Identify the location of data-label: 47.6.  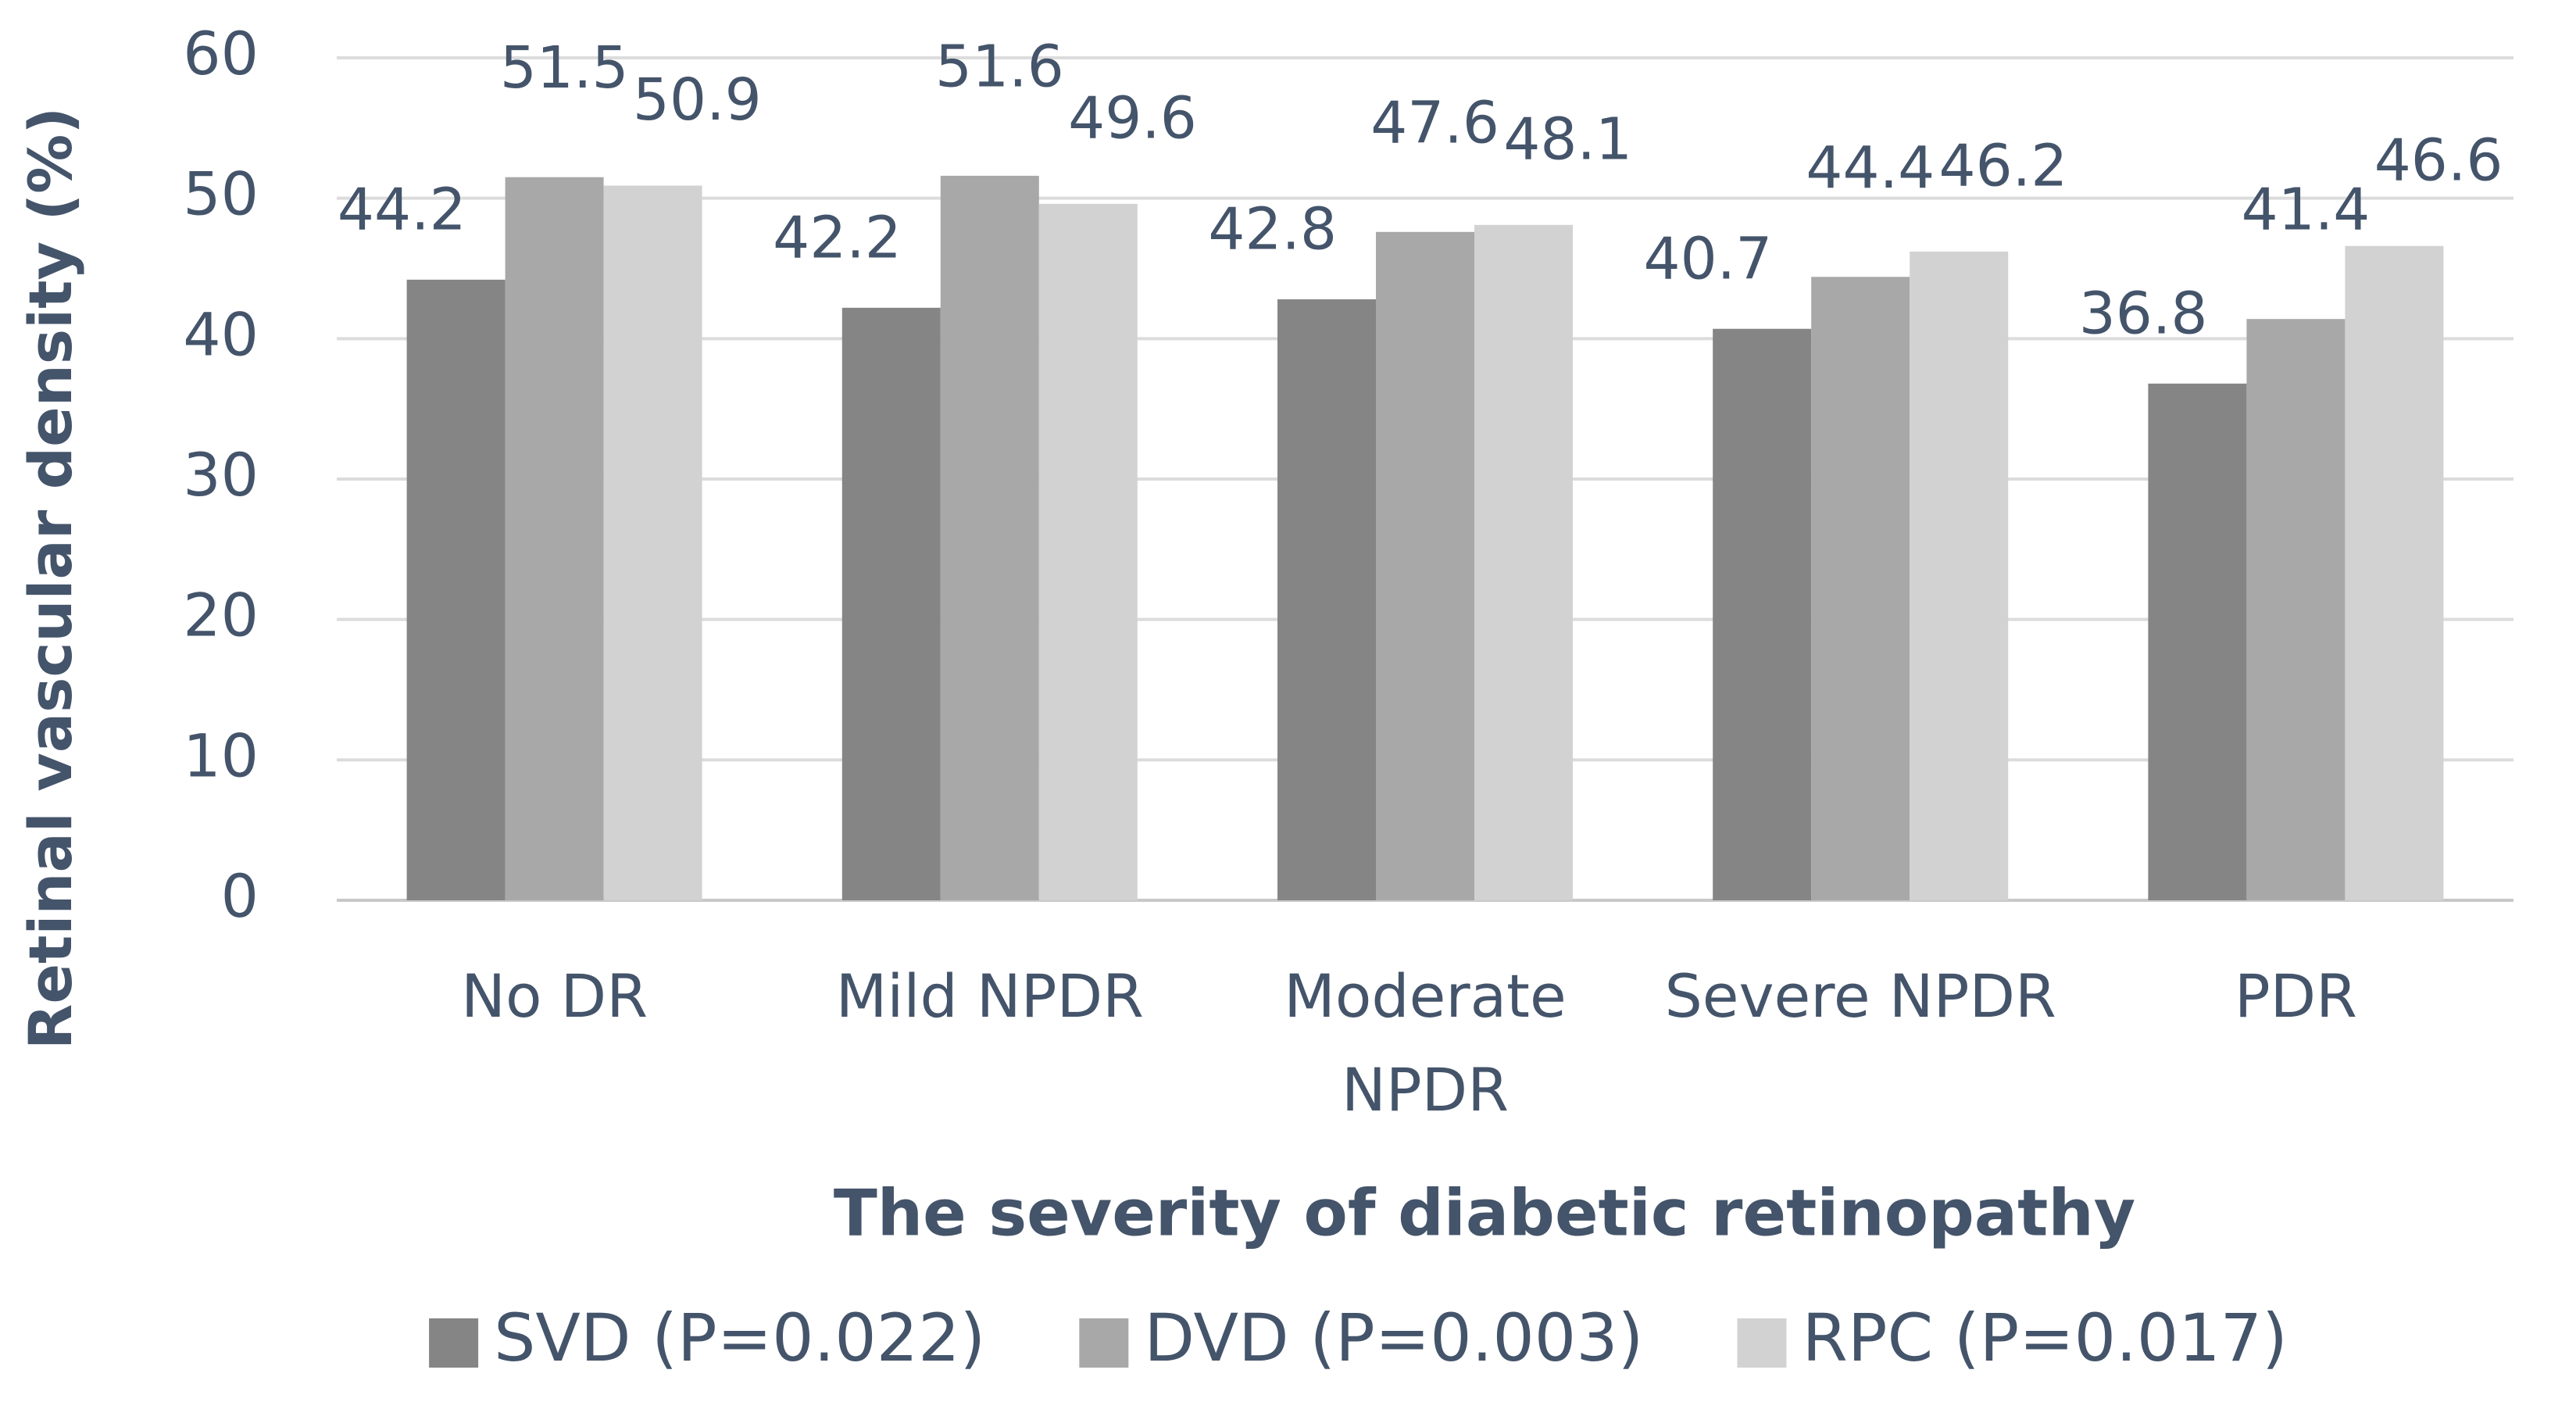
(1435, 122).